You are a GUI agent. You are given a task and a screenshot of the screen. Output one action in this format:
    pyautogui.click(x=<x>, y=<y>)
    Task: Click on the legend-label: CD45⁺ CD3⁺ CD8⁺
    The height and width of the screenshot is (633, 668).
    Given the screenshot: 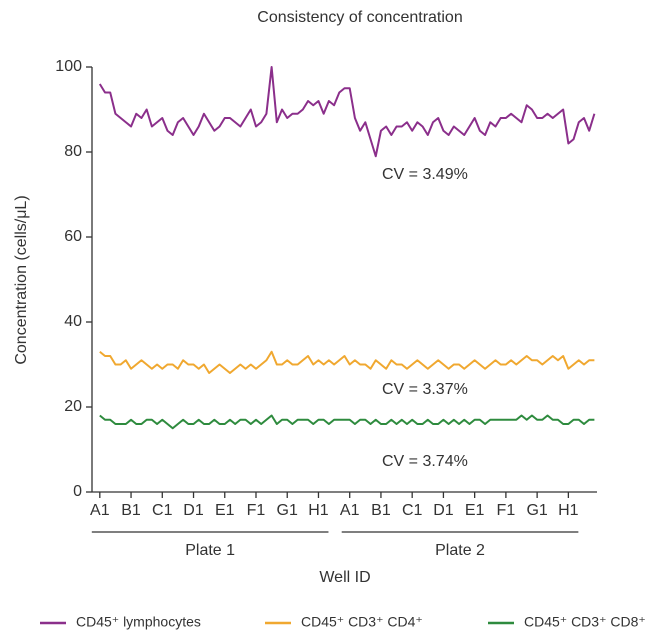 What is the action you would take?
    pyautogui.click(x=585, y=622)
    